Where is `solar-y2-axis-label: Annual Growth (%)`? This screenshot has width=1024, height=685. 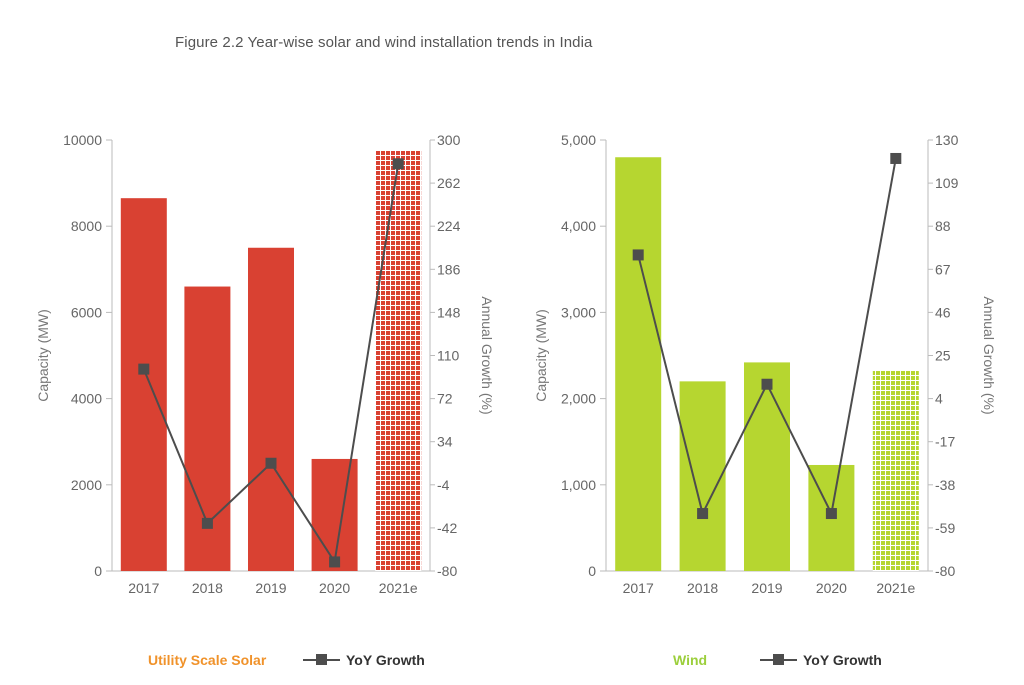
solar-y2-axis-label: Annual Growth (%) is located at coordinates (487, 355).